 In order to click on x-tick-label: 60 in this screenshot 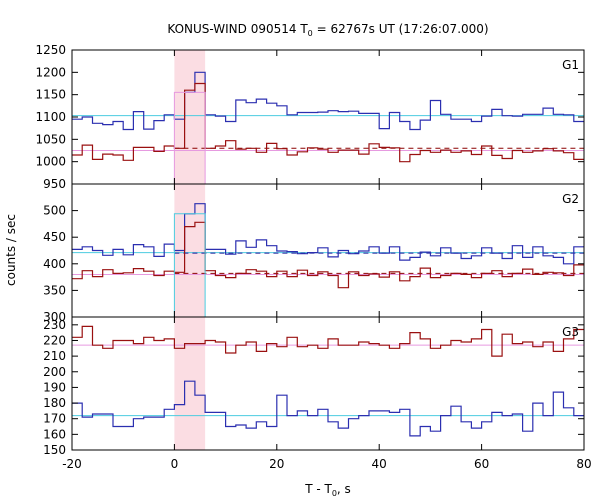, I will do `click(481, 464)`.